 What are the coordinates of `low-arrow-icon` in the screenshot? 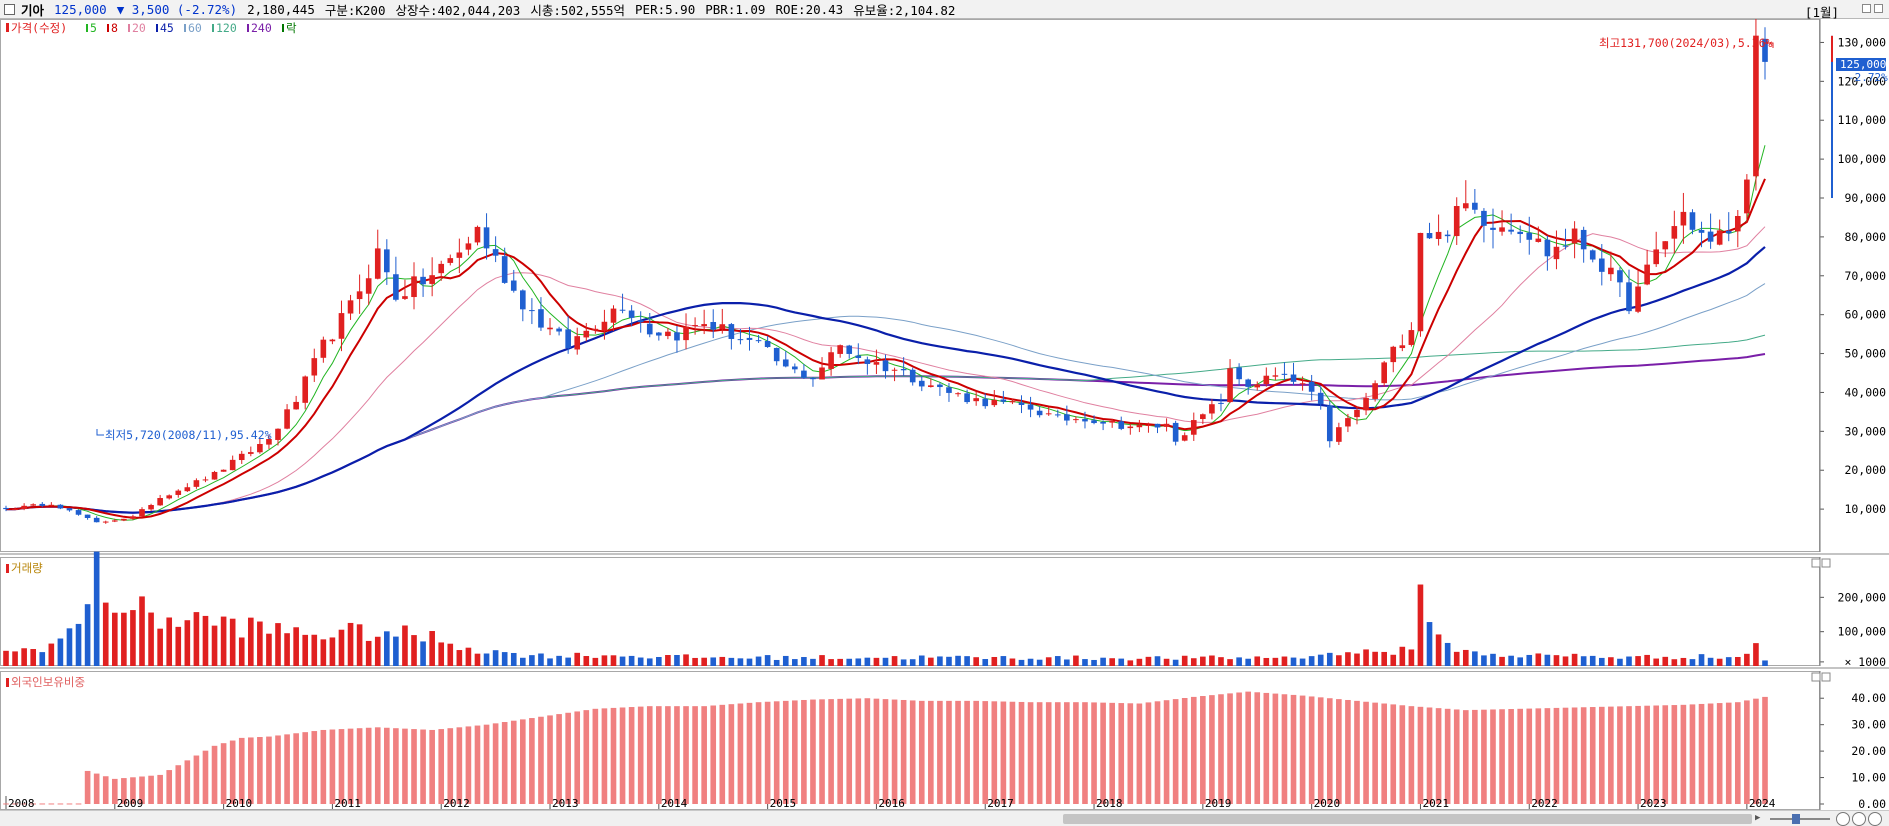 It's located at (100, 432).